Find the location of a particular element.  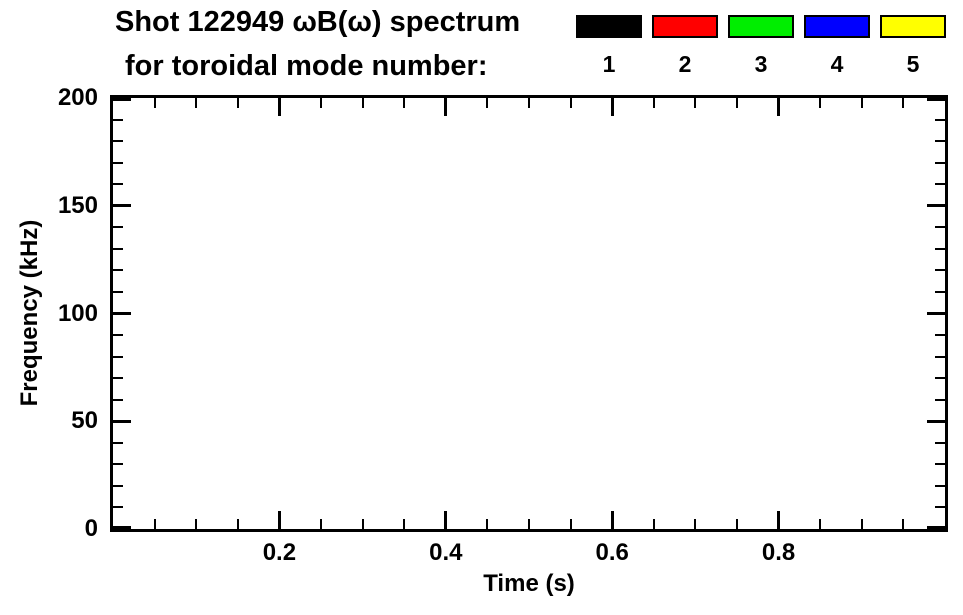

legend-item: 2 is located at coordinates (685, 45).